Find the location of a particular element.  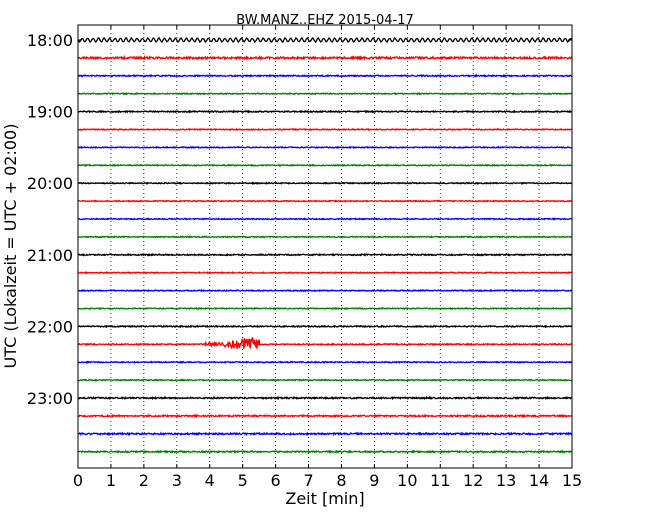

x-tick-label: 13 is located at coordinates (506, 480).